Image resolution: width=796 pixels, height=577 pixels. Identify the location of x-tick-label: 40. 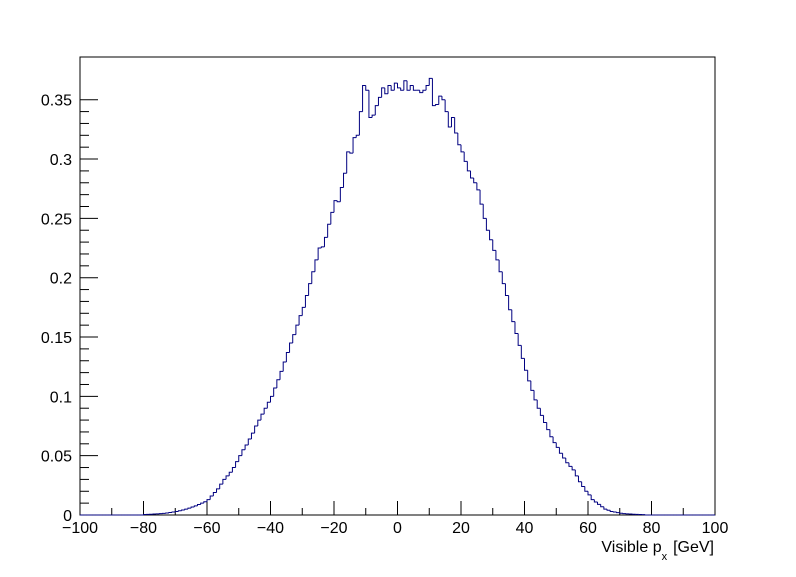
(525, 528).